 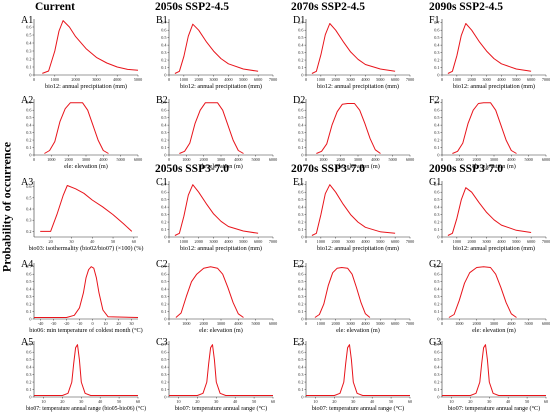 I want to click on x-tick-label: 50, so click(x=391, y=401).